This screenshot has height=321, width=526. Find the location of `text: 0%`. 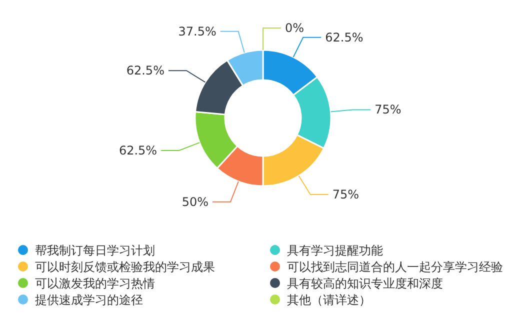

text: 0% is located at coordinates (294, 28).